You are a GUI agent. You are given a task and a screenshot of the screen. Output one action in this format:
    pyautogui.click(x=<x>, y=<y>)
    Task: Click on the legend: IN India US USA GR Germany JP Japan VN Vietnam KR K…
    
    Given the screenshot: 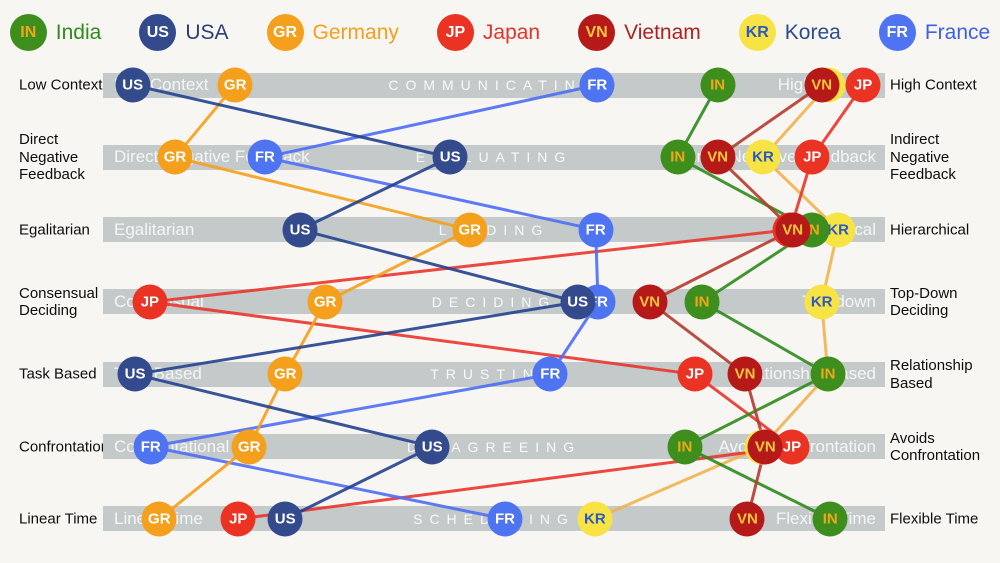 What is the action you would take?
    pyautogui.click(x=500, y=32)
    